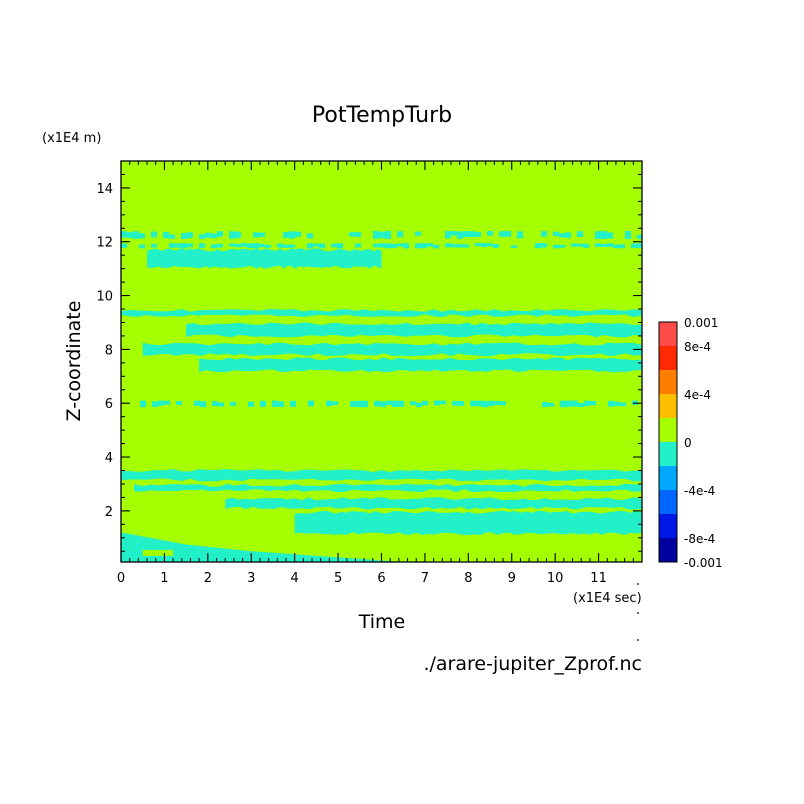  I want to click on y-tick-label: 4, so click(109, 458).